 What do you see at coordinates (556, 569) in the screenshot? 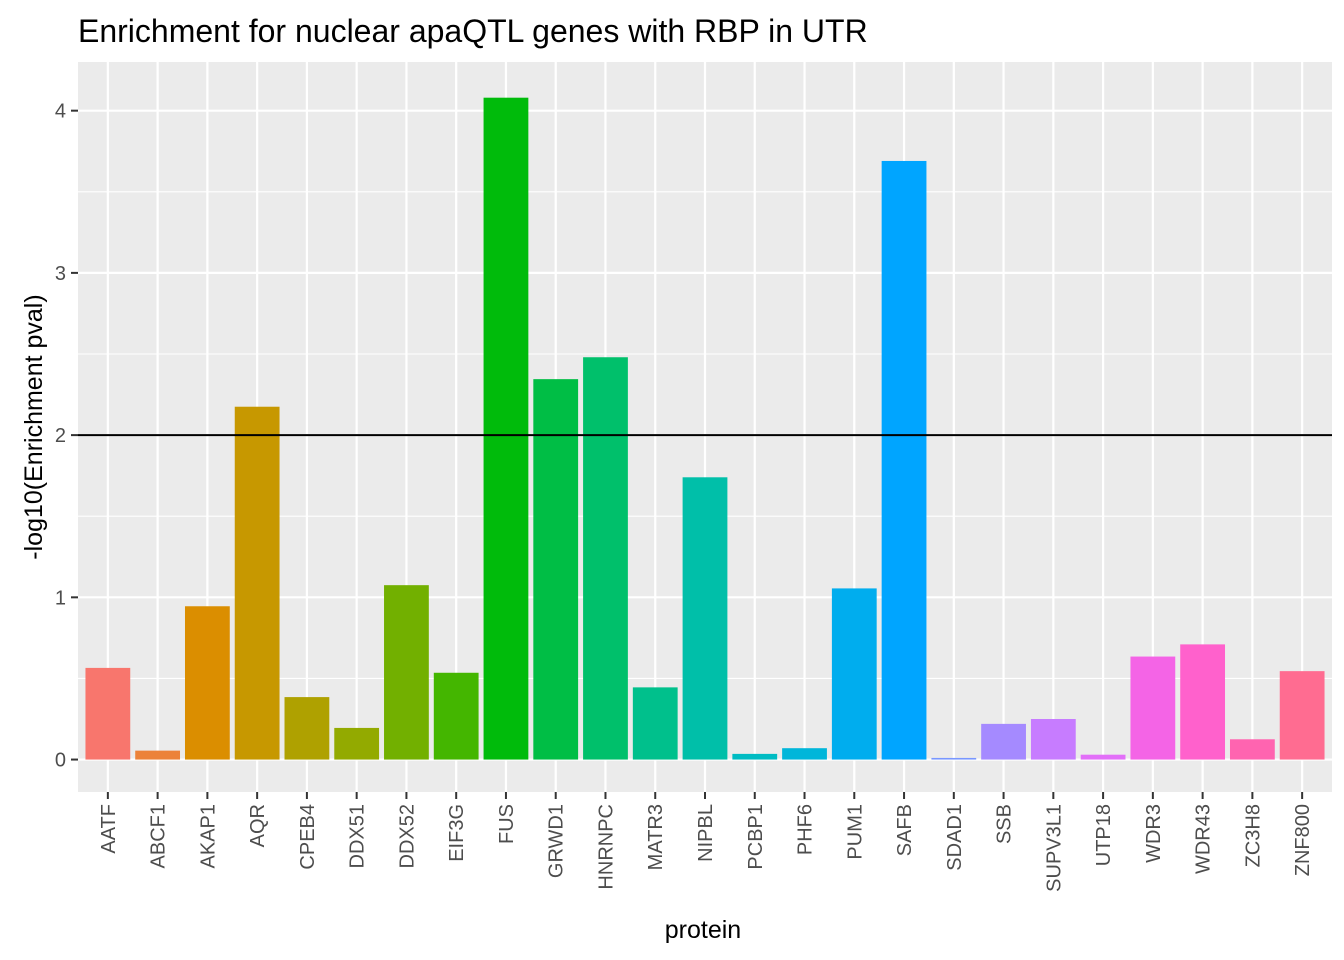
I see `bar-grwd1` at bounding box center [556, 569].